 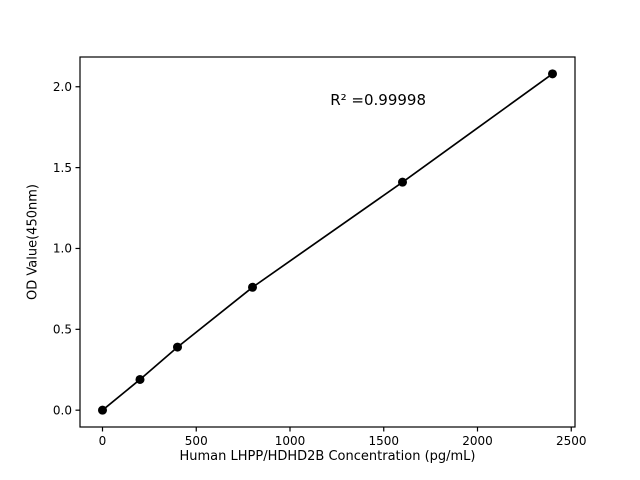 I want to click on y-axis-label: OD Value(450nm), so click(x=33, y=242).